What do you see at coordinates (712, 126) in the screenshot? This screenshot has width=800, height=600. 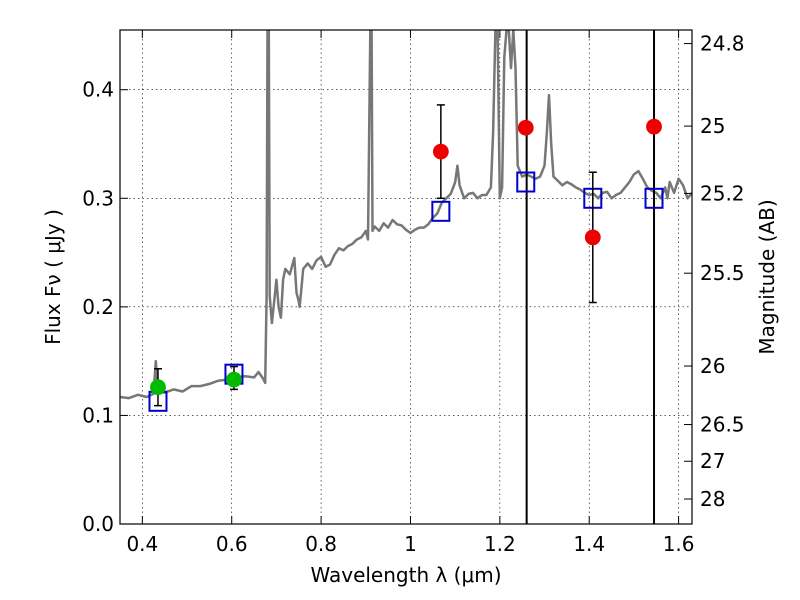 I see `y-right-tick-label: 25` at bounding box center [712, 126].